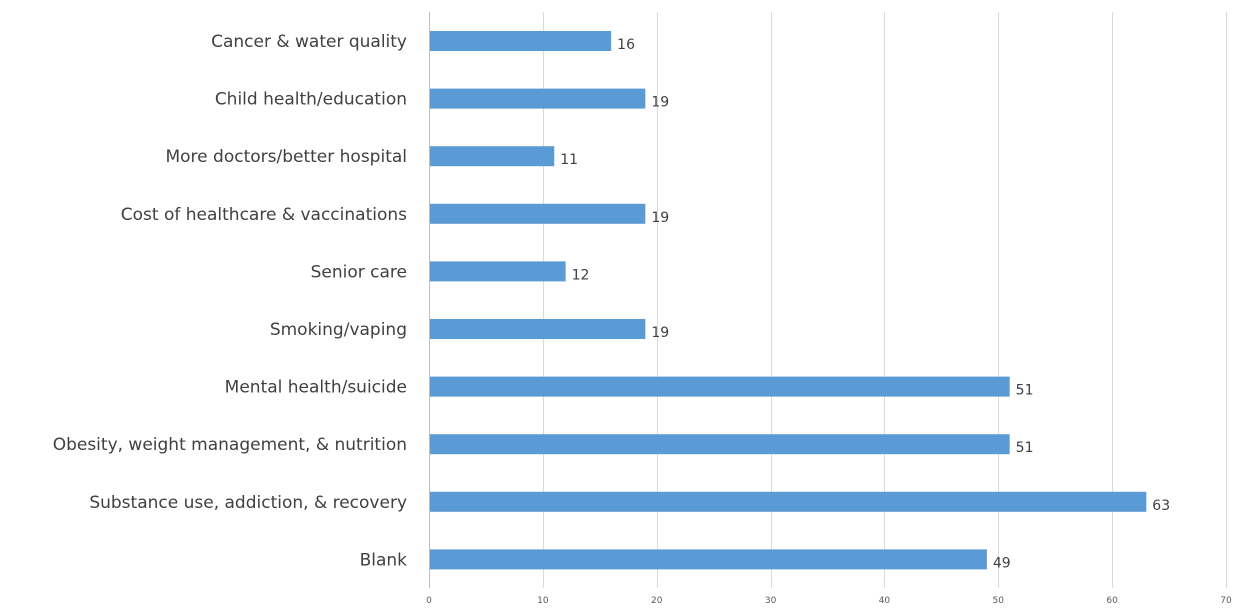 The image size is (1239, 609). I want to click on data-label: 16, so click(626, 45).